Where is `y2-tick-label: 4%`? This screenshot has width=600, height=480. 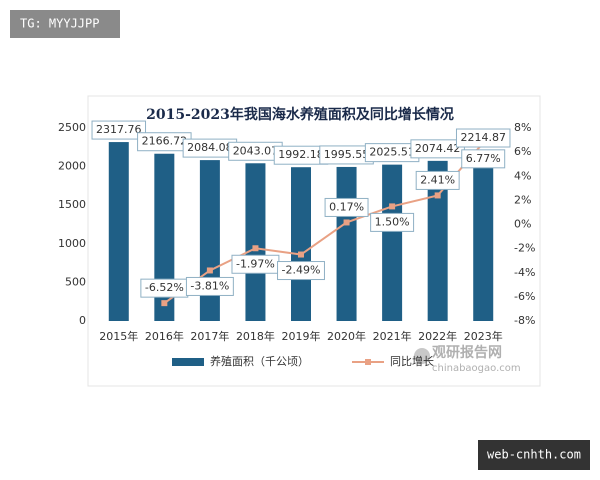 y2-tick-label: 4% is located at coordinates (522, 175).